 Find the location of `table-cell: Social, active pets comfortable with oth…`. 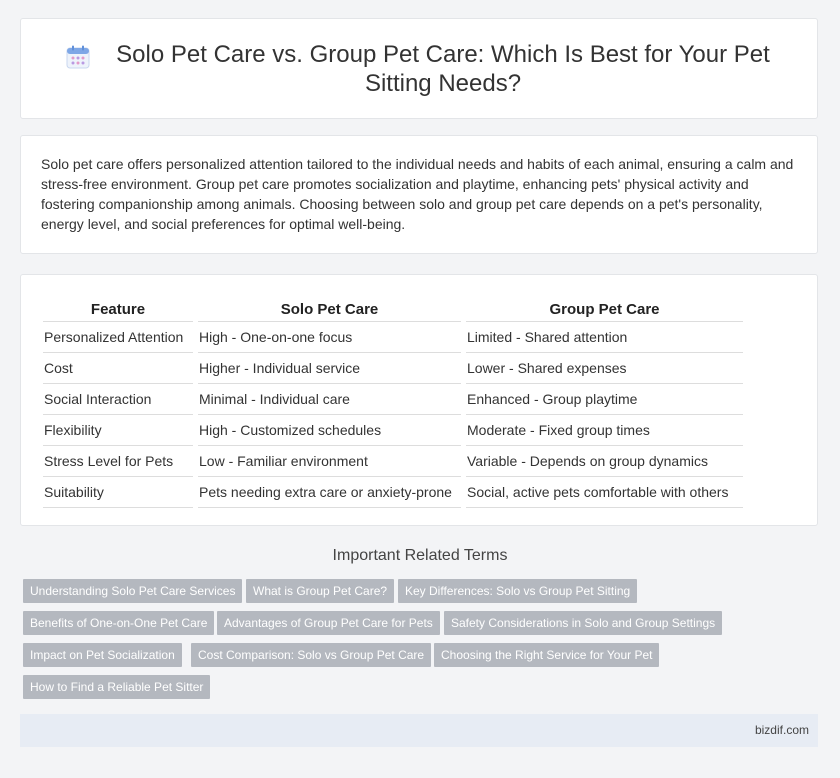

table-cell: Social, active pets comfortable with oth… is located at coordinates (604, 492).